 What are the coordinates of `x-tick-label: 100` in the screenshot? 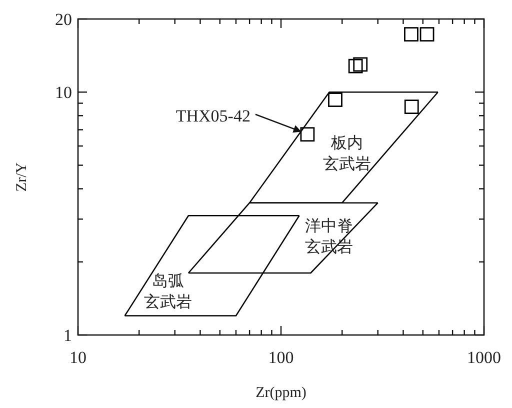 It's located at (281, 357).